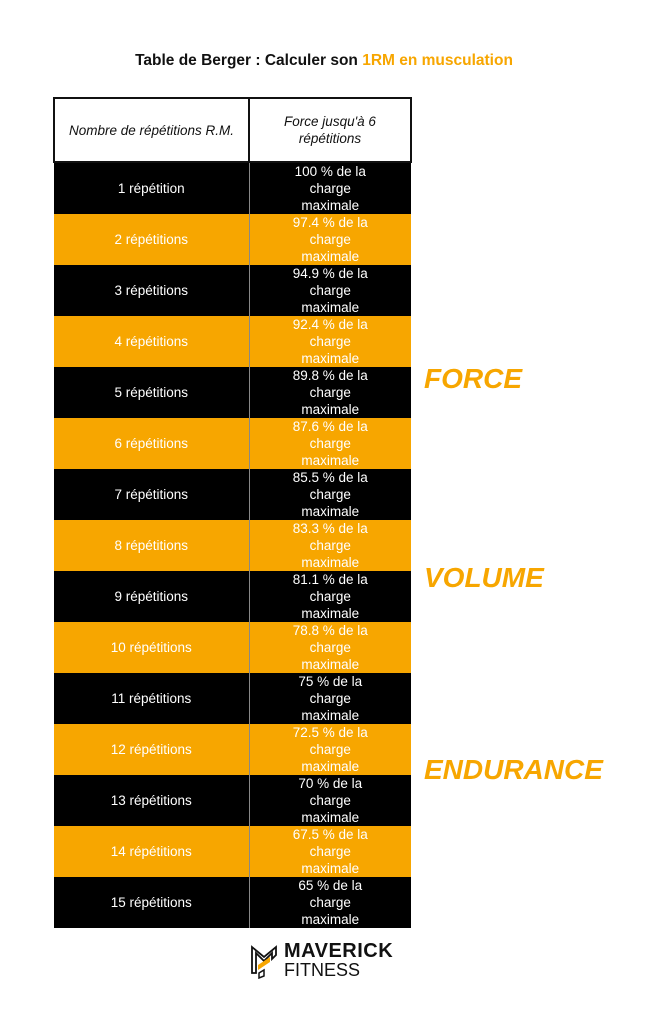 The height and width of the screenshot is (1024, 648). What do you see at coordinates (339, 951) in the screenshot?
I see `logo-line1: MAVERICK` at bounding box center [339, 951].